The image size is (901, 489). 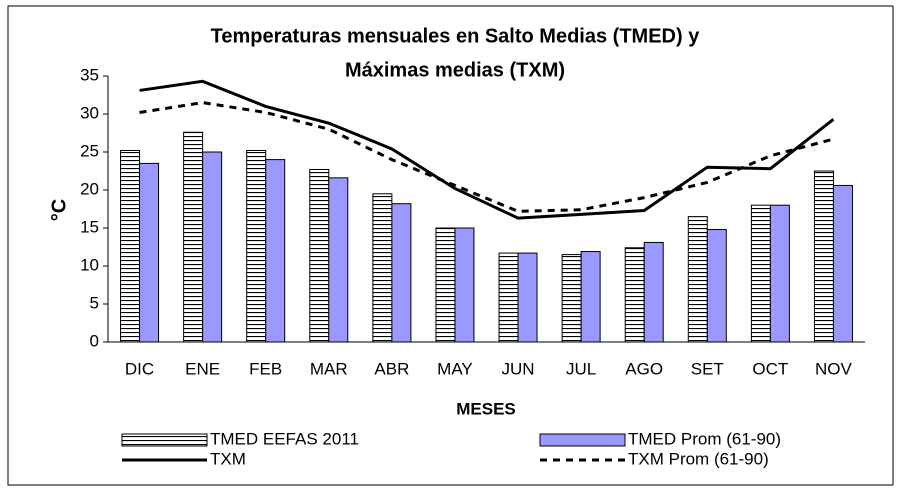 What do you see at coordinates (228, 458) in the screenshot?
I see `legend-label: TXM` at bounding box center [228, 458].